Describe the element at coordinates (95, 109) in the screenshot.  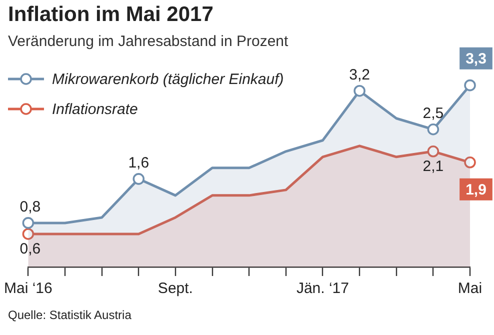
I see `legend-label: Inflationsrate` at that location.